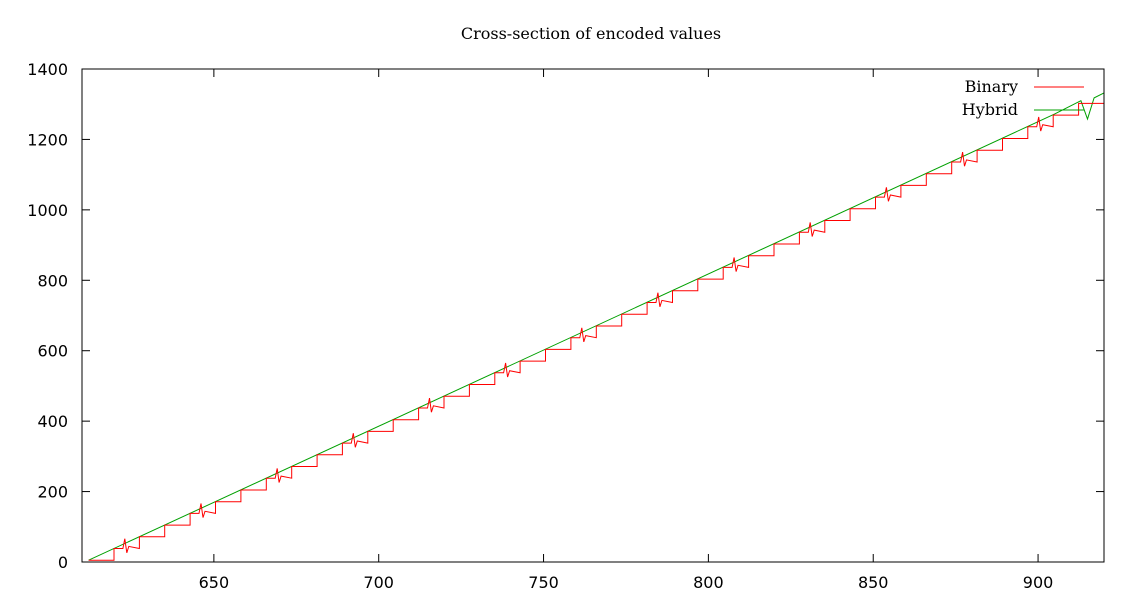 The image size is (1138, 609). What do you see at coordinates (47, 139) in the screenshot?
I see `y-tick-label: 1200` at bounding box center [47, 139].